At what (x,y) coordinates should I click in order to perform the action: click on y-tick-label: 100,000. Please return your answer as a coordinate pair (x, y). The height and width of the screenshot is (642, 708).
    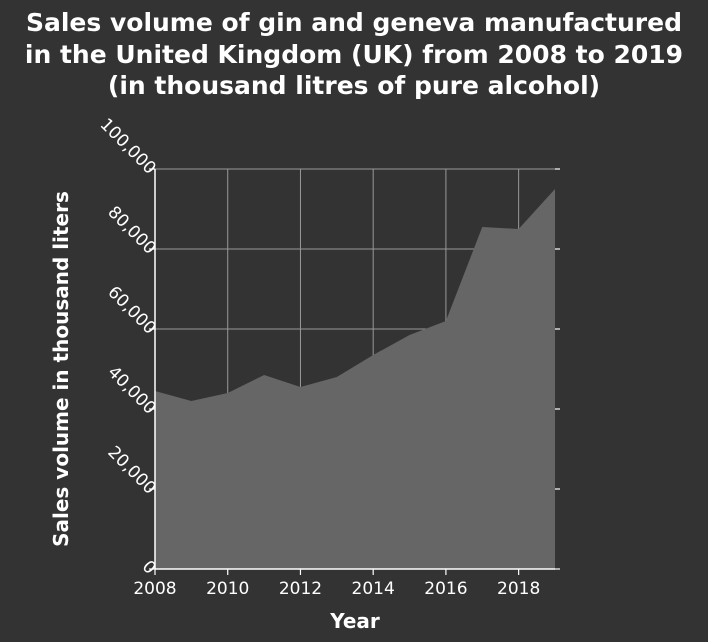
    Looking at the image, I should click on (128, 147).